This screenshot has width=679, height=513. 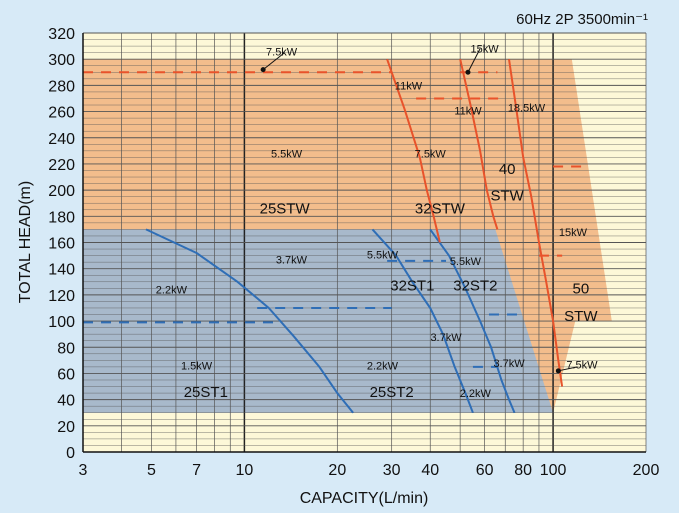 What do you see at coordinates (61, 270) in the screenshot?
I see `y-tick-label: 140` at bounding box center [61, 270].